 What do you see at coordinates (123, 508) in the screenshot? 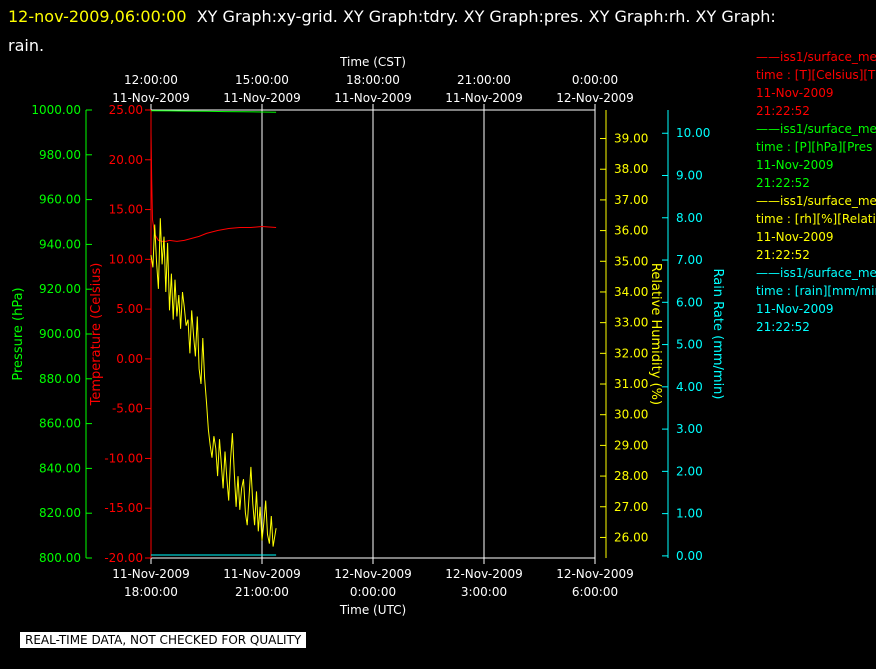
I see `tick-label: -15.00` at bounding box center [123, 508].